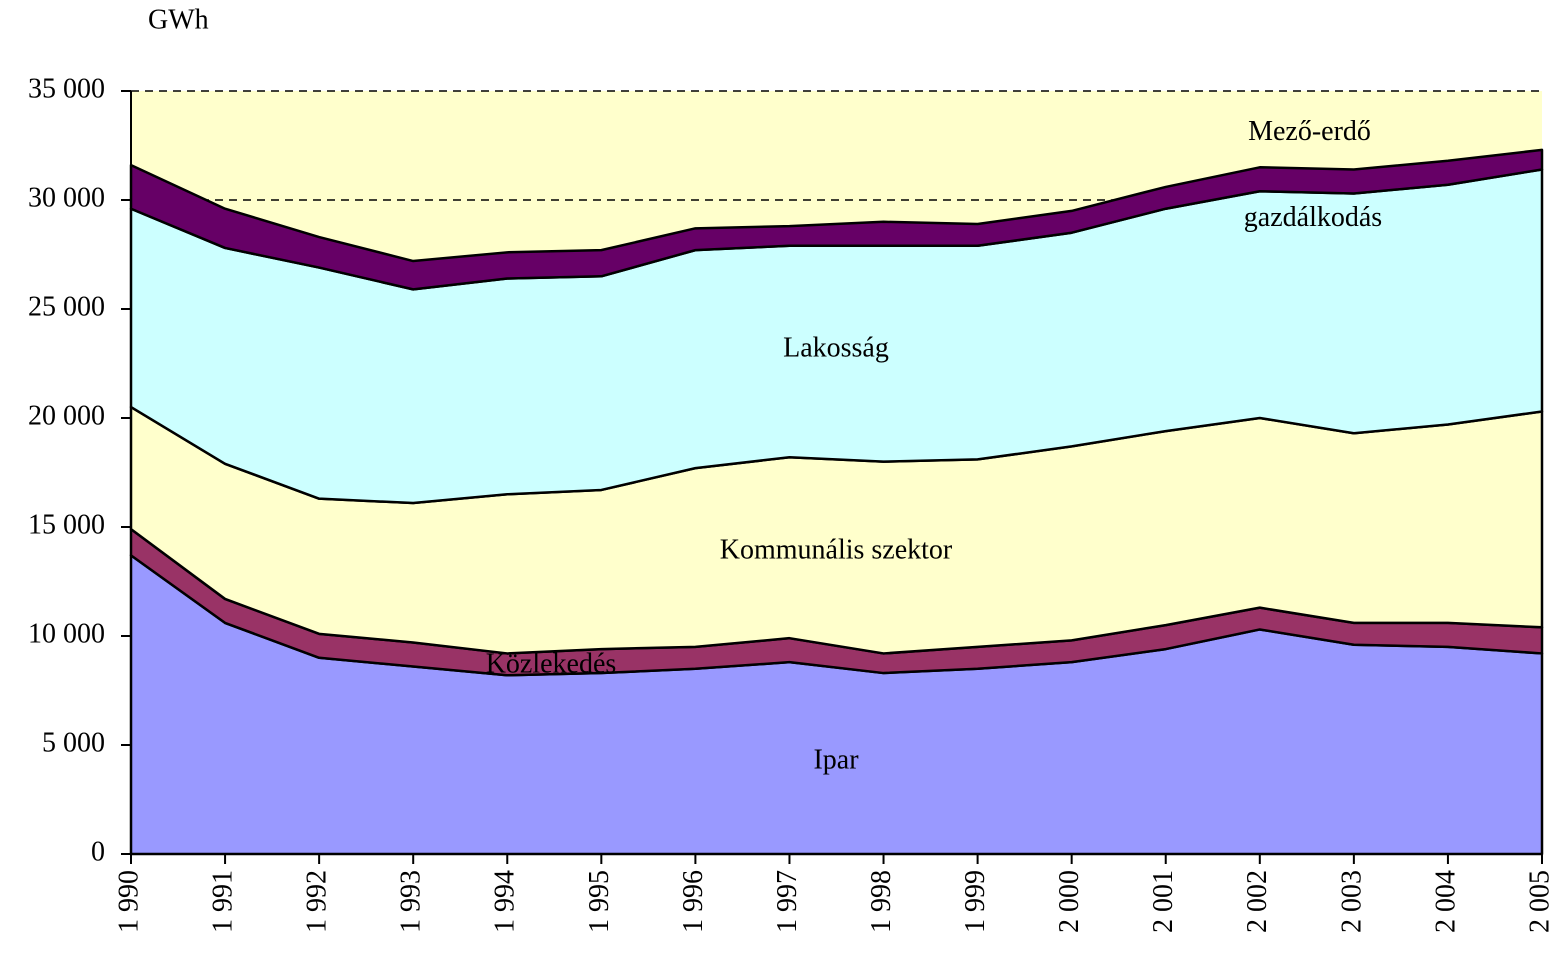 The image size is (1556, 955). What do you see at coordinates (836, 219) in the screenshot?
I see `area` at bounding box center [836, 219].